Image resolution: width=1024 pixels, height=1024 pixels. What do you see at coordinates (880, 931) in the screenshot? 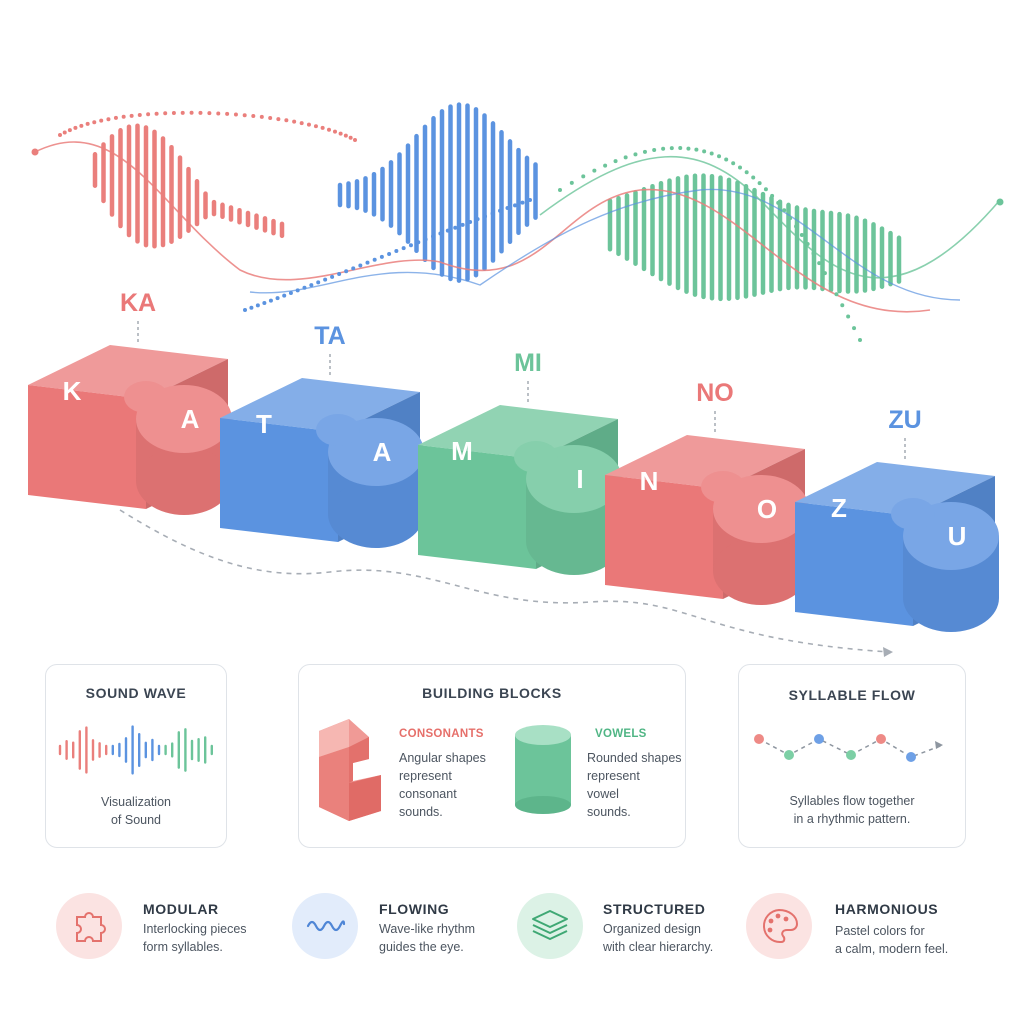
I see `feature-harmonious-line1: Pastel colors for` at bounding box center [880, 931].